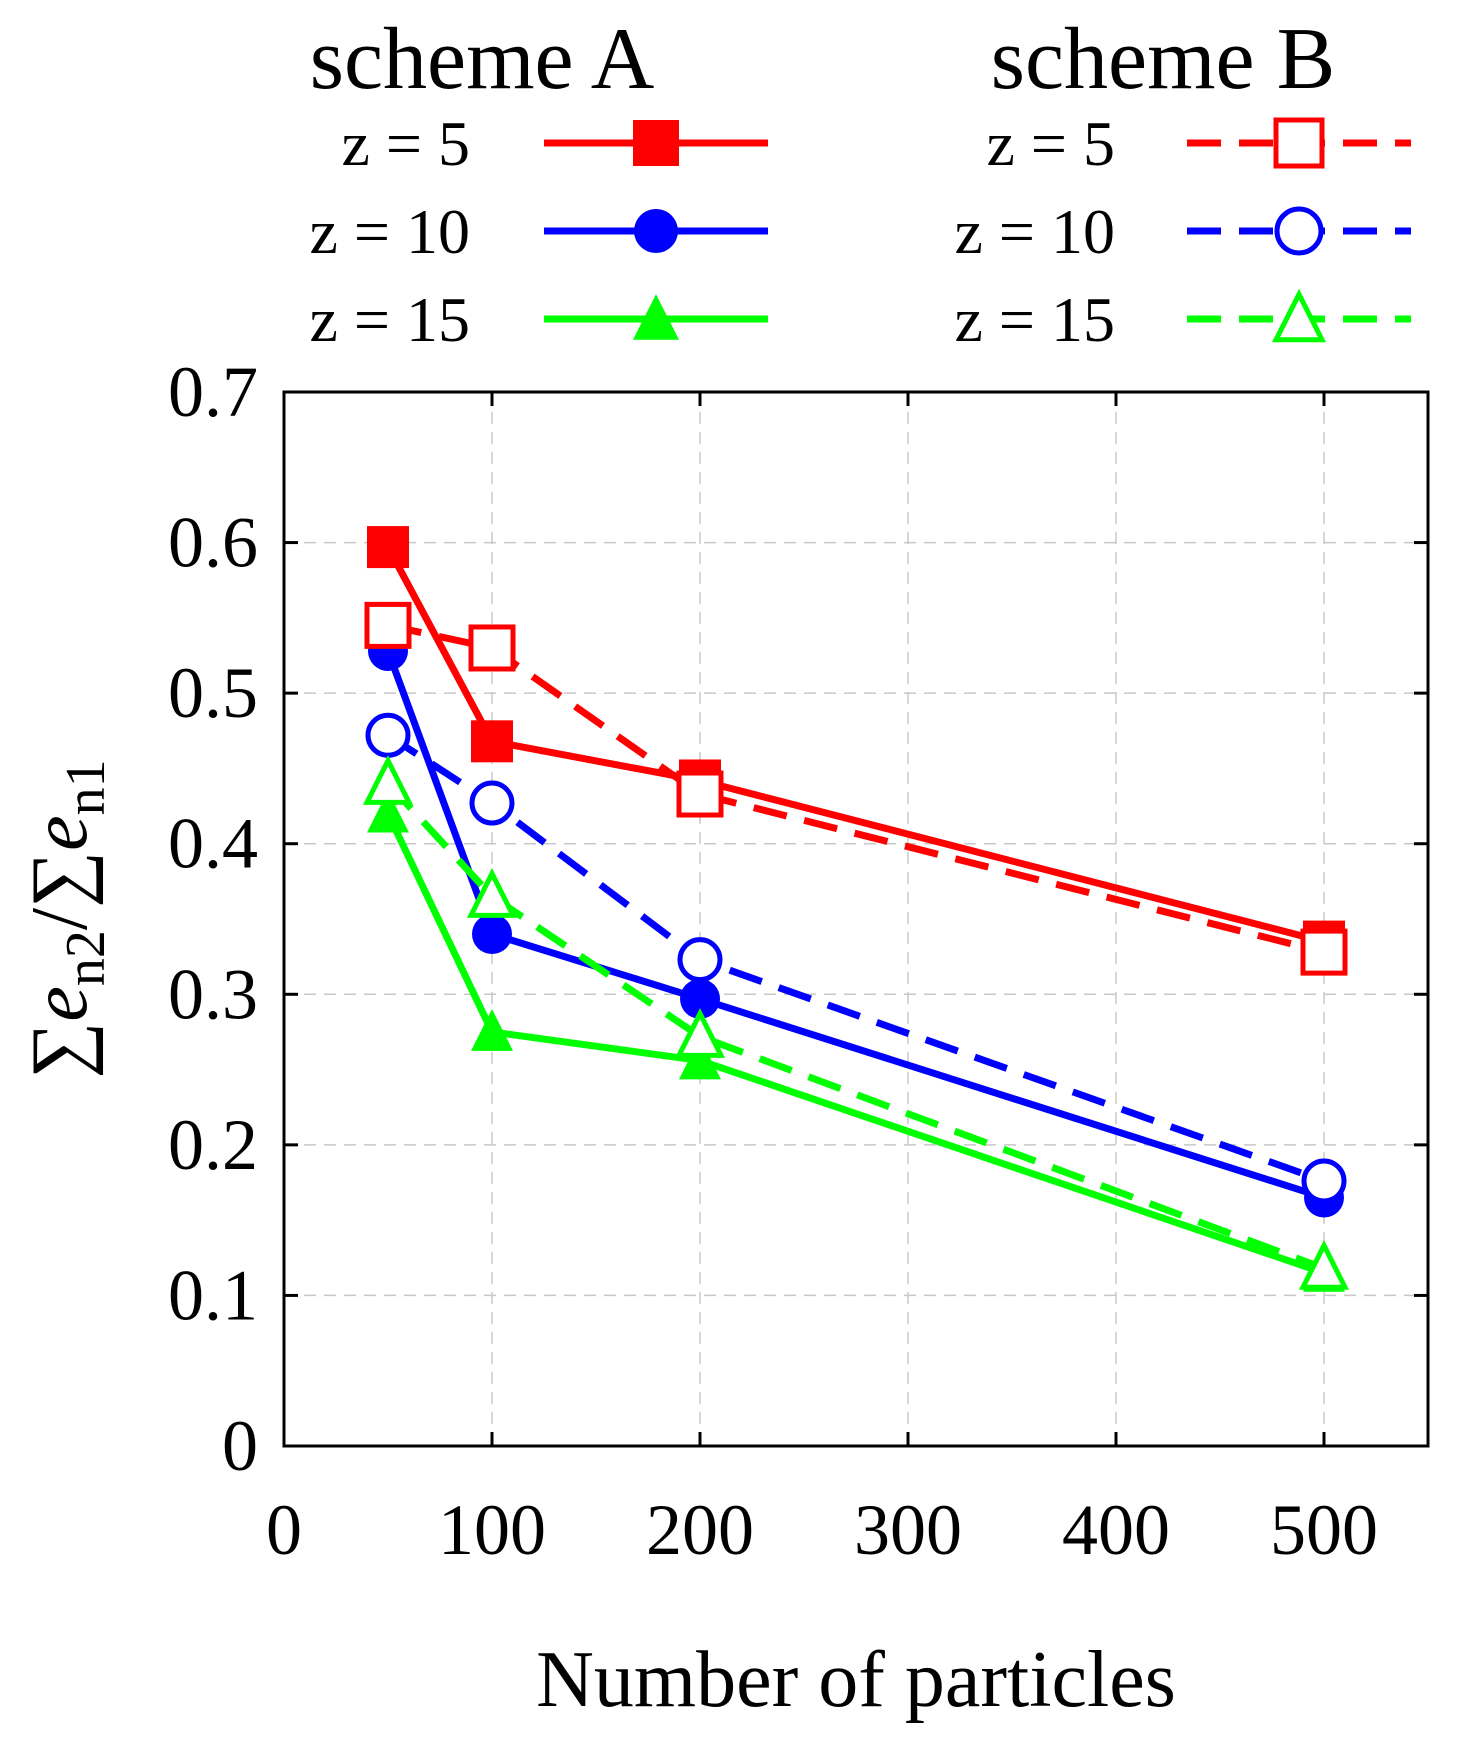 The image size is (1463, 1737). Describe the element at coordinates (700, 1530) in the screenshot. I see `x-tick-label-2: 200` at that location.